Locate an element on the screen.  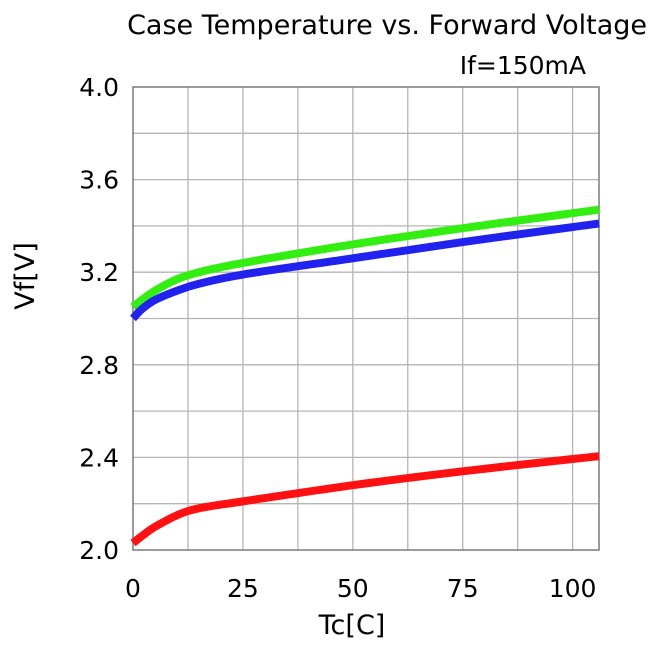
y-tick-label: 2.0 is located at coordinates (99, 550).